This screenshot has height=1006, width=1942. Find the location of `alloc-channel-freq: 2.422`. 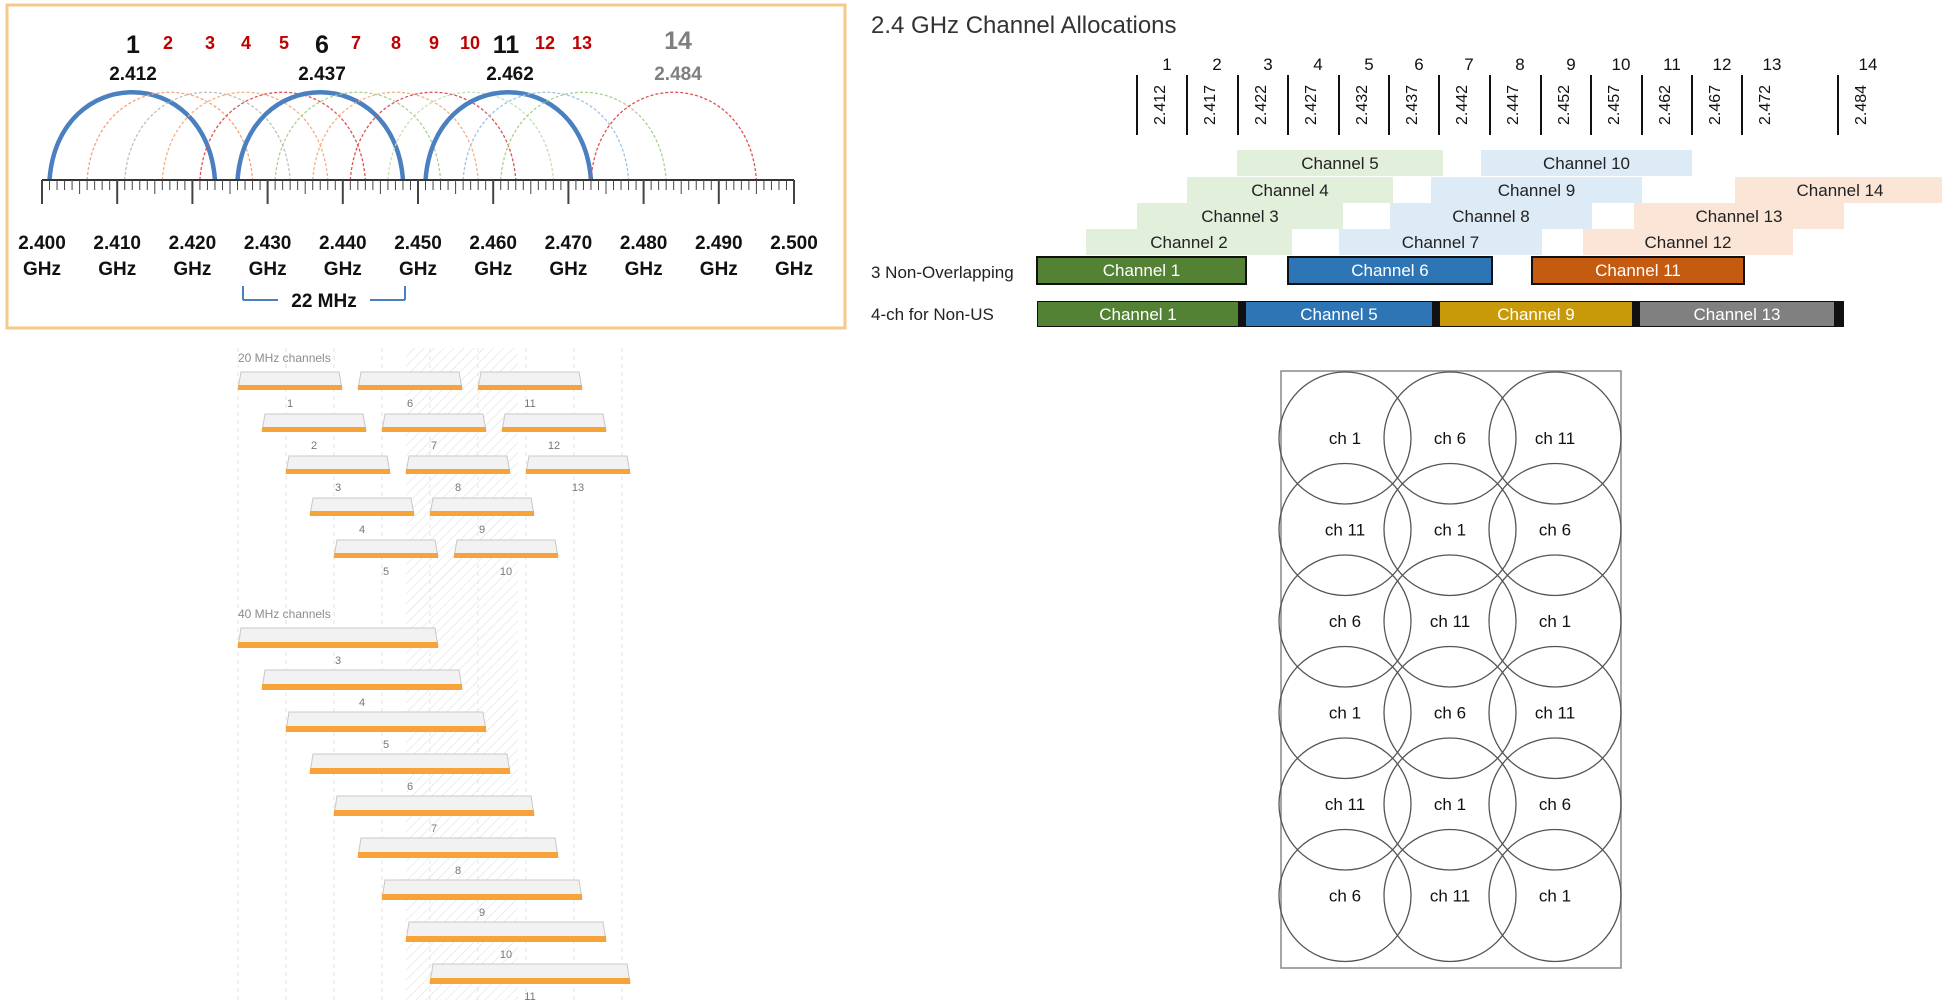

alloc-channel-freq: 2.422 is located at coordinates (1261, 105).